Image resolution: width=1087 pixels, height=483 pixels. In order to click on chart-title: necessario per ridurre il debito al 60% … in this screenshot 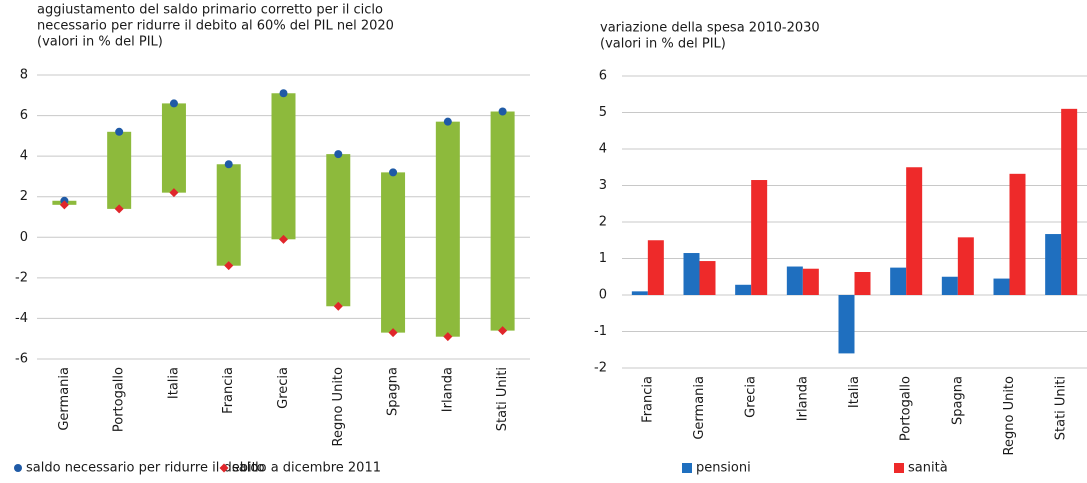, I will do `click(215, 26)`.